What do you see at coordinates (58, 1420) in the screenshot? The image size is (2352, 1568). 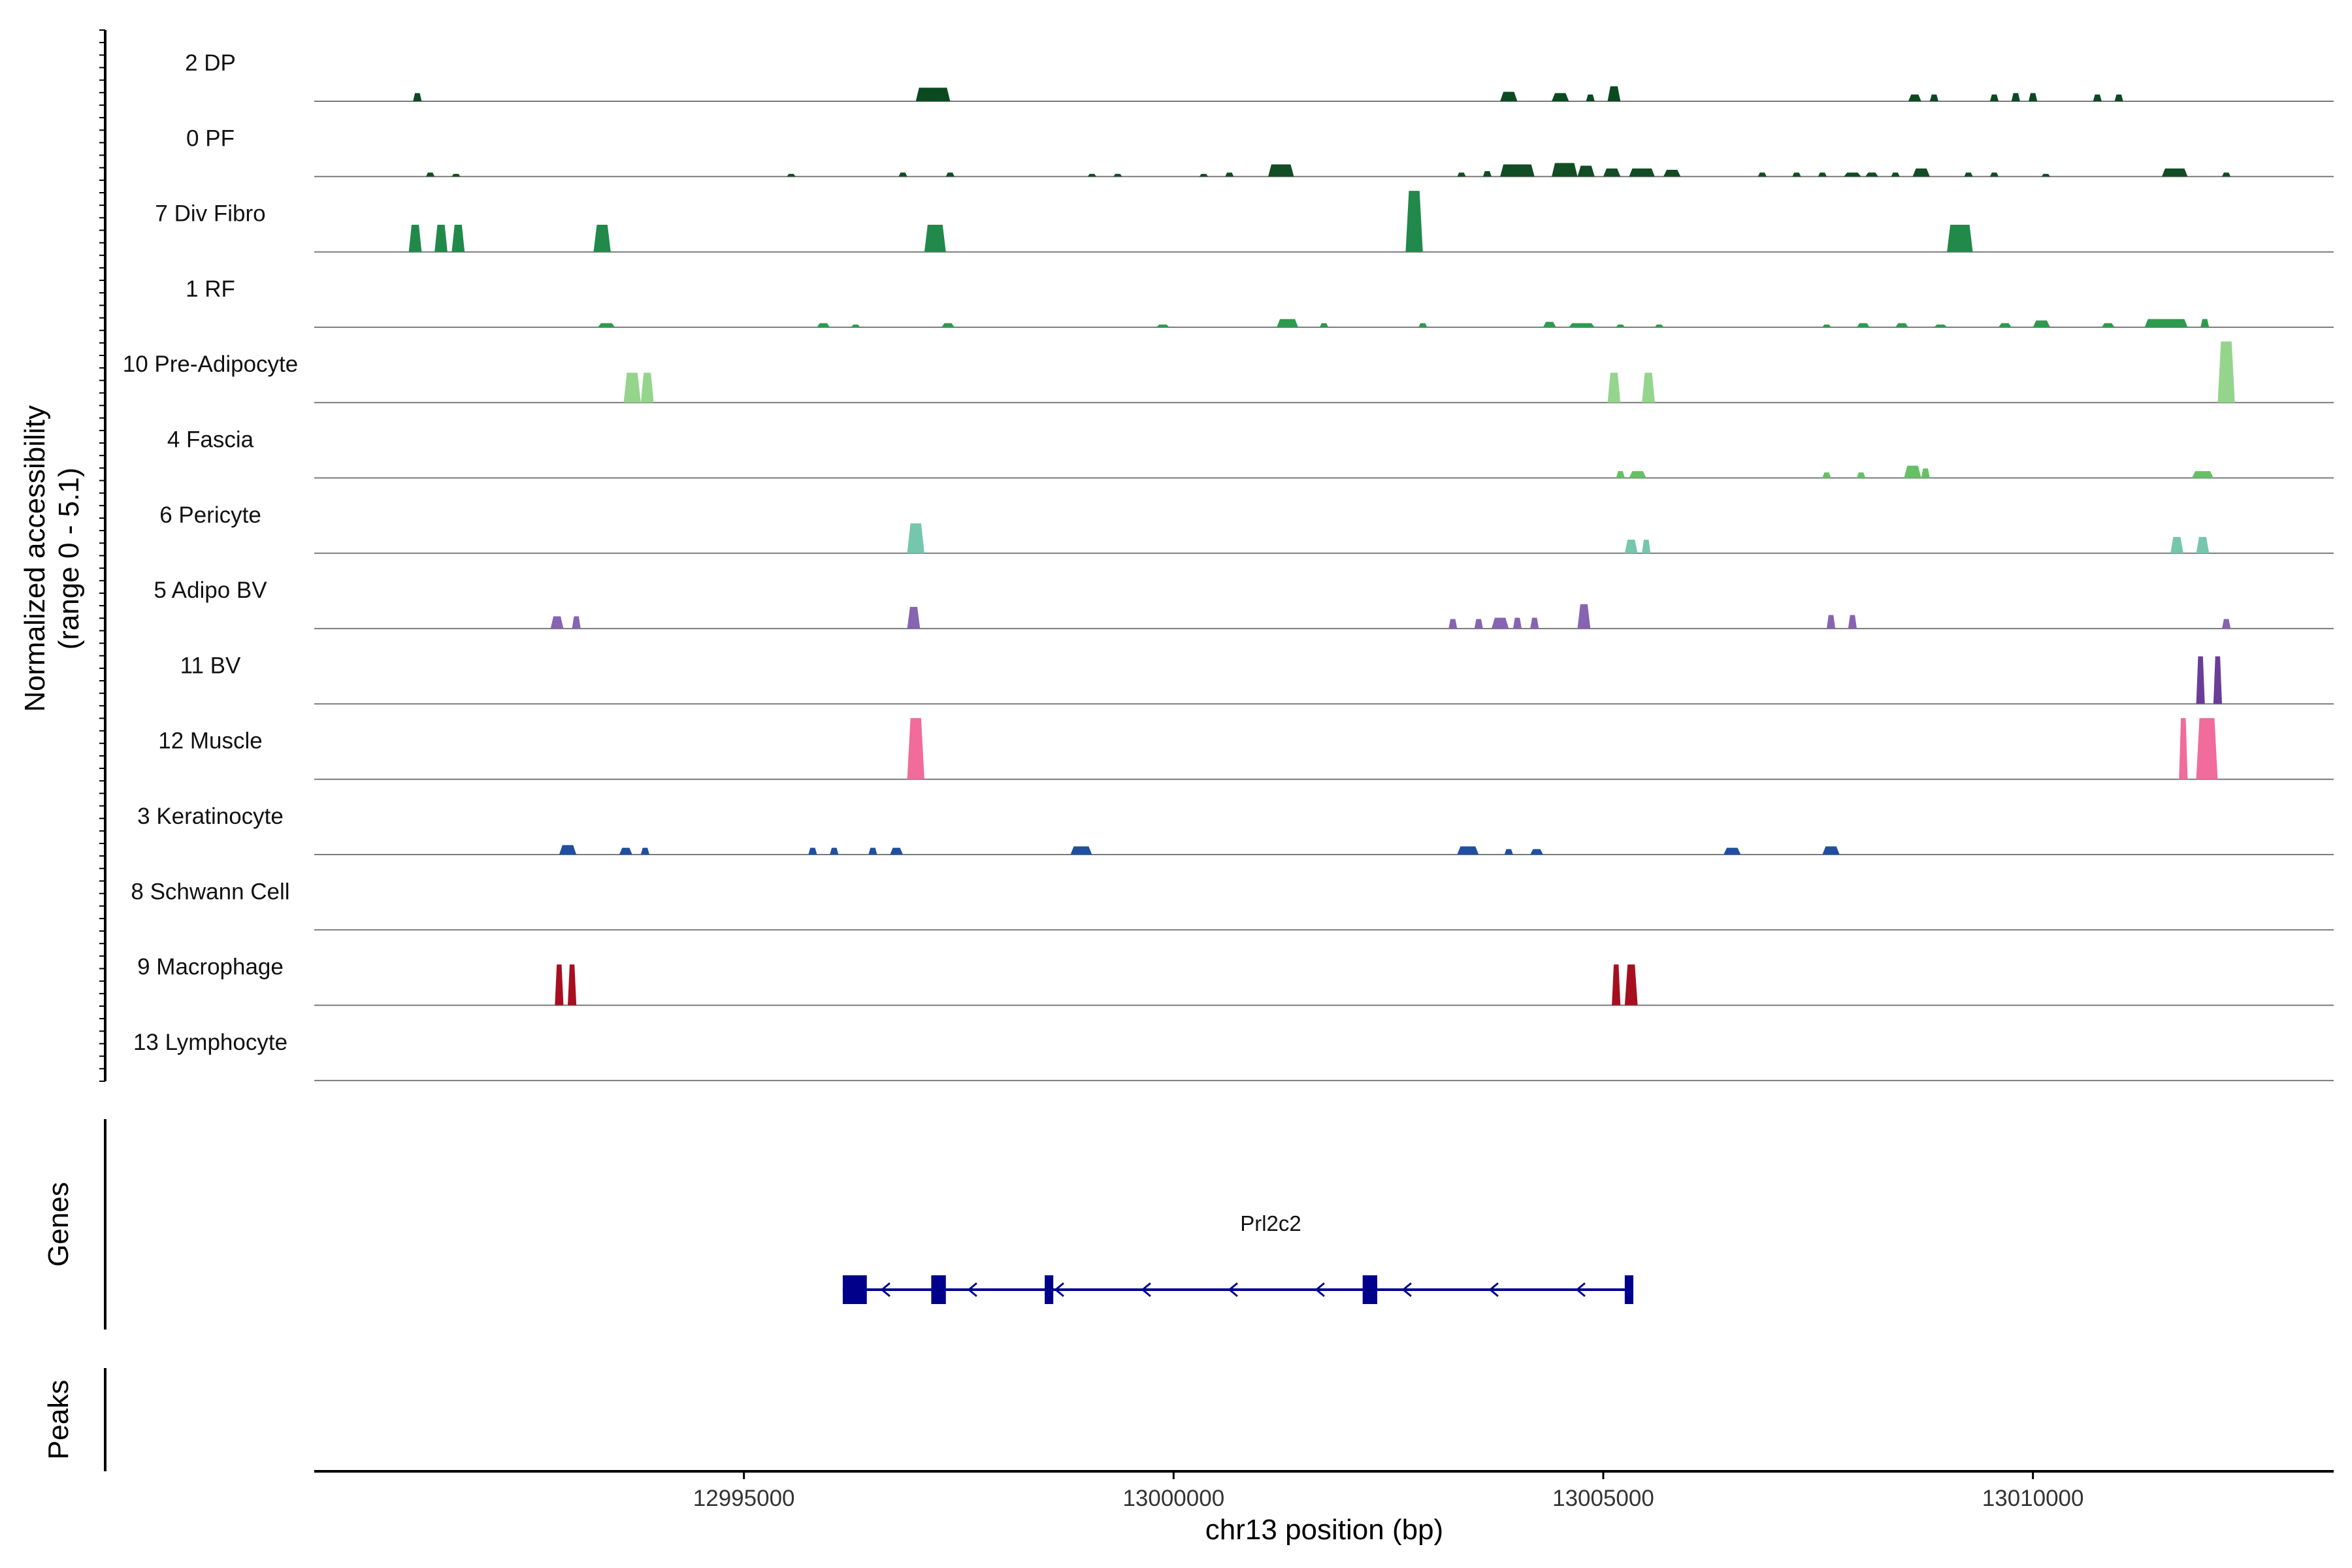 I see `peaks-panel-title: Peaks` at bounding box center [58, 1420].